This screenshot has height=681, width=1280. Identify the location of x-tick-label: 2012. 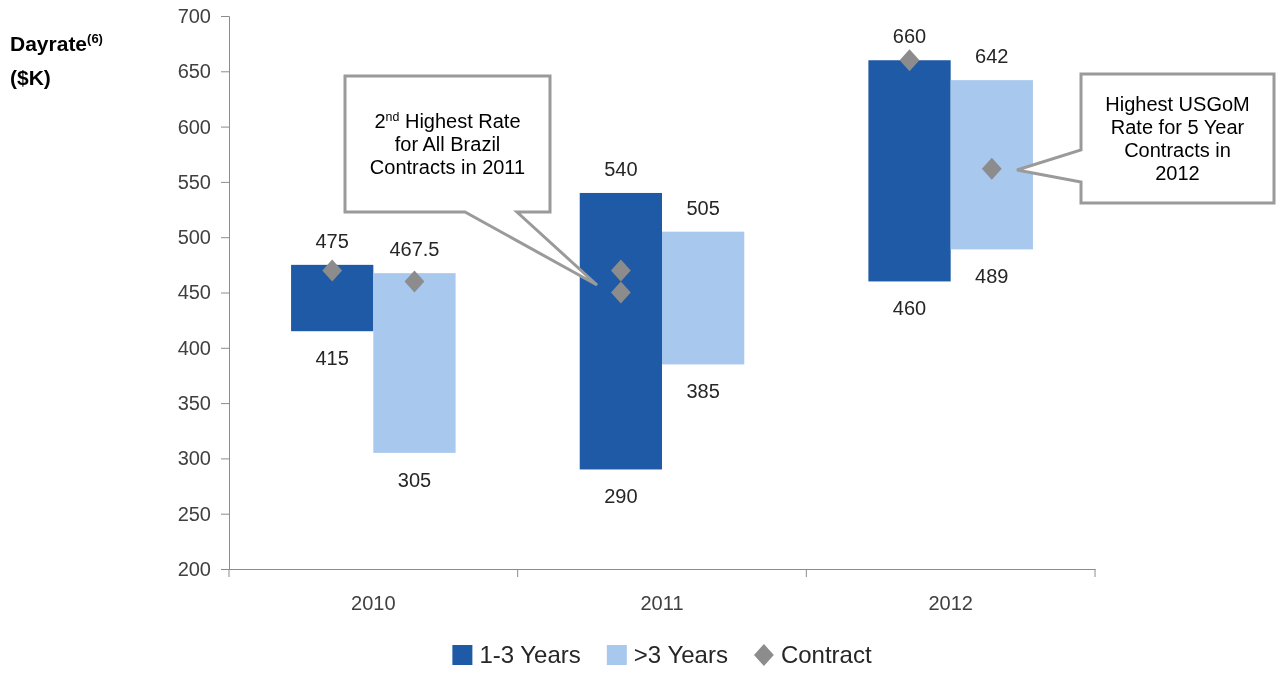
(950, 603).